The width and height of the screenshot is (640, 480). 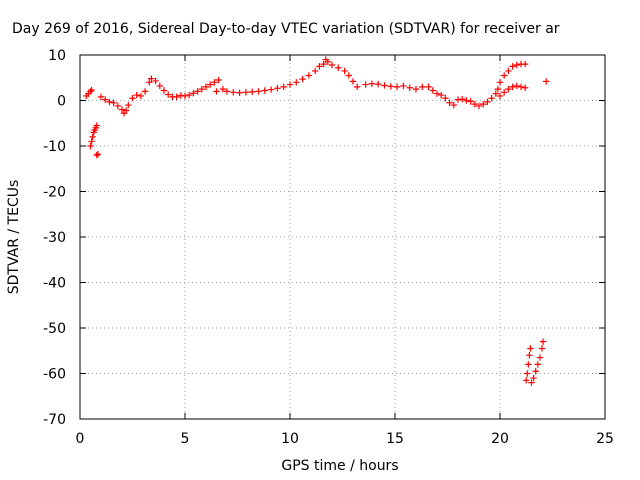 I want to click on y-axis-label: SDTVAR / TECUs, so click(x=14, y=237).